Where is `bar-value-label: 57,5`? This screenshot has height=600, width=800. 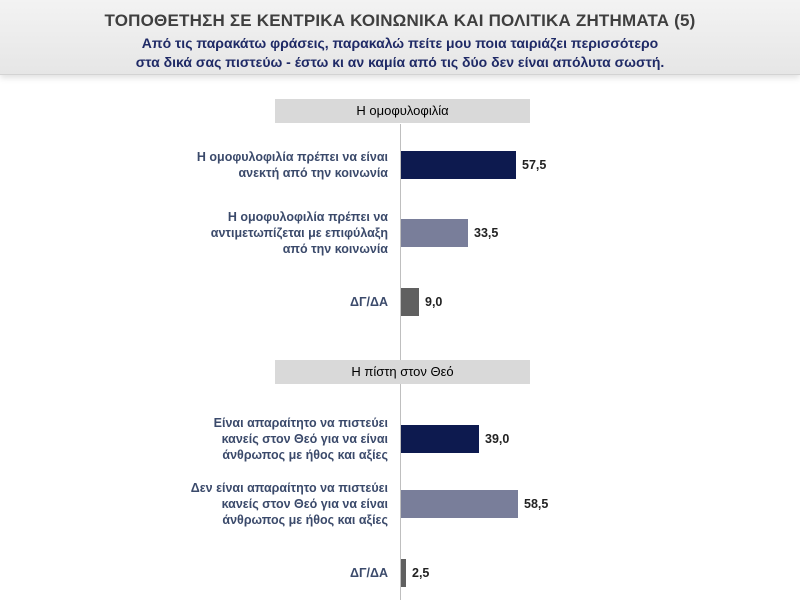 bar-value-label: 57,5 is located at coordinates (534, 165).